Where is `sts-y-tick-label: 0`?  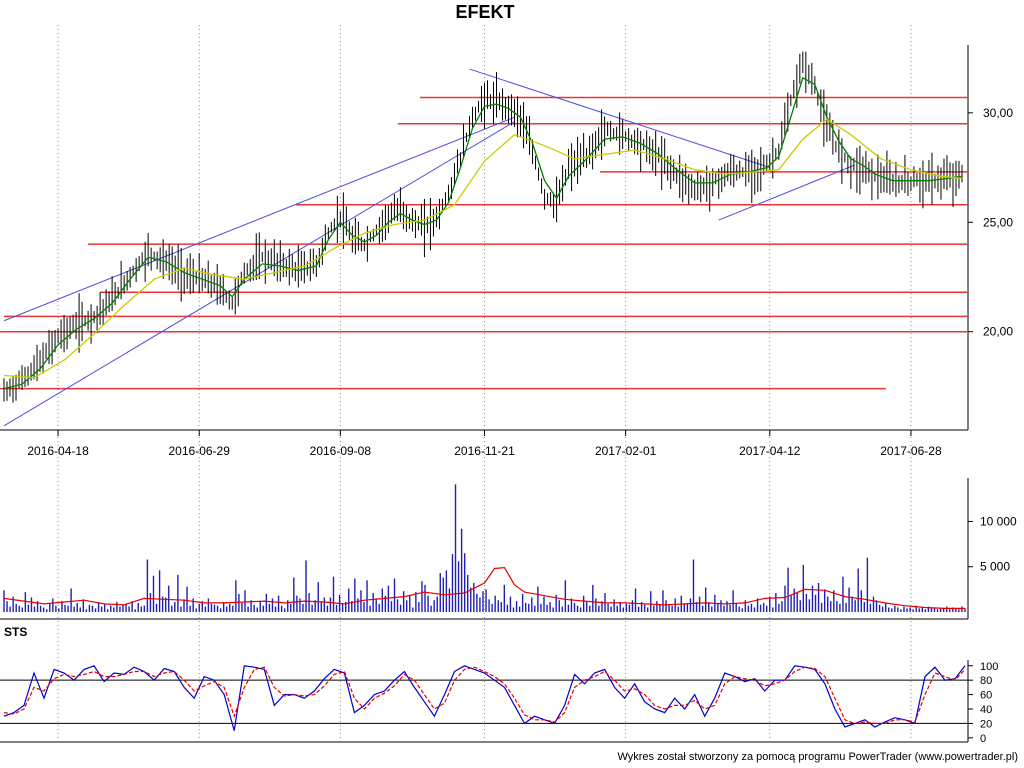 sts-y-tick-label: 0 is located at coordinates (983, 739).